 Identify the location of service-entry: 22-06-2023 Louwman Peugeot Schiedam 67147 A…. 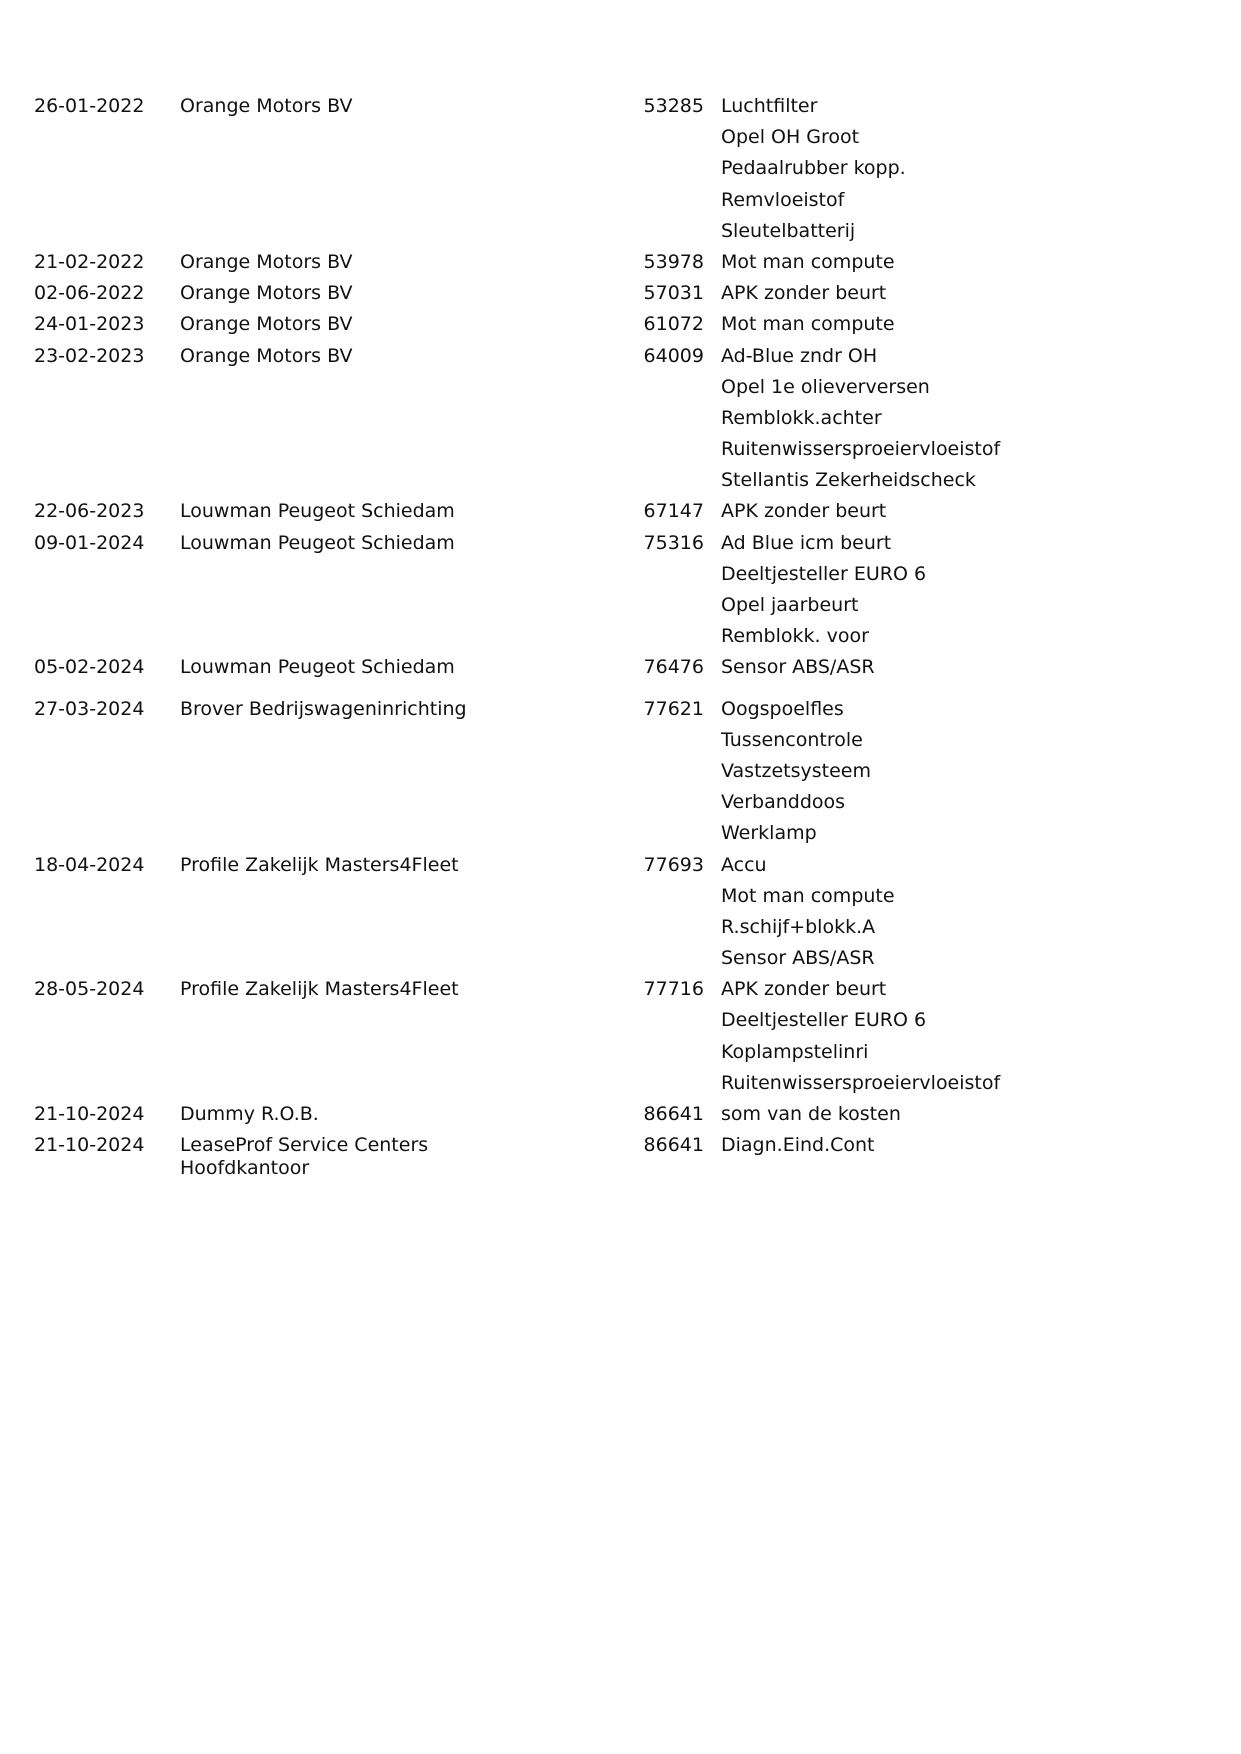
(620, 511).